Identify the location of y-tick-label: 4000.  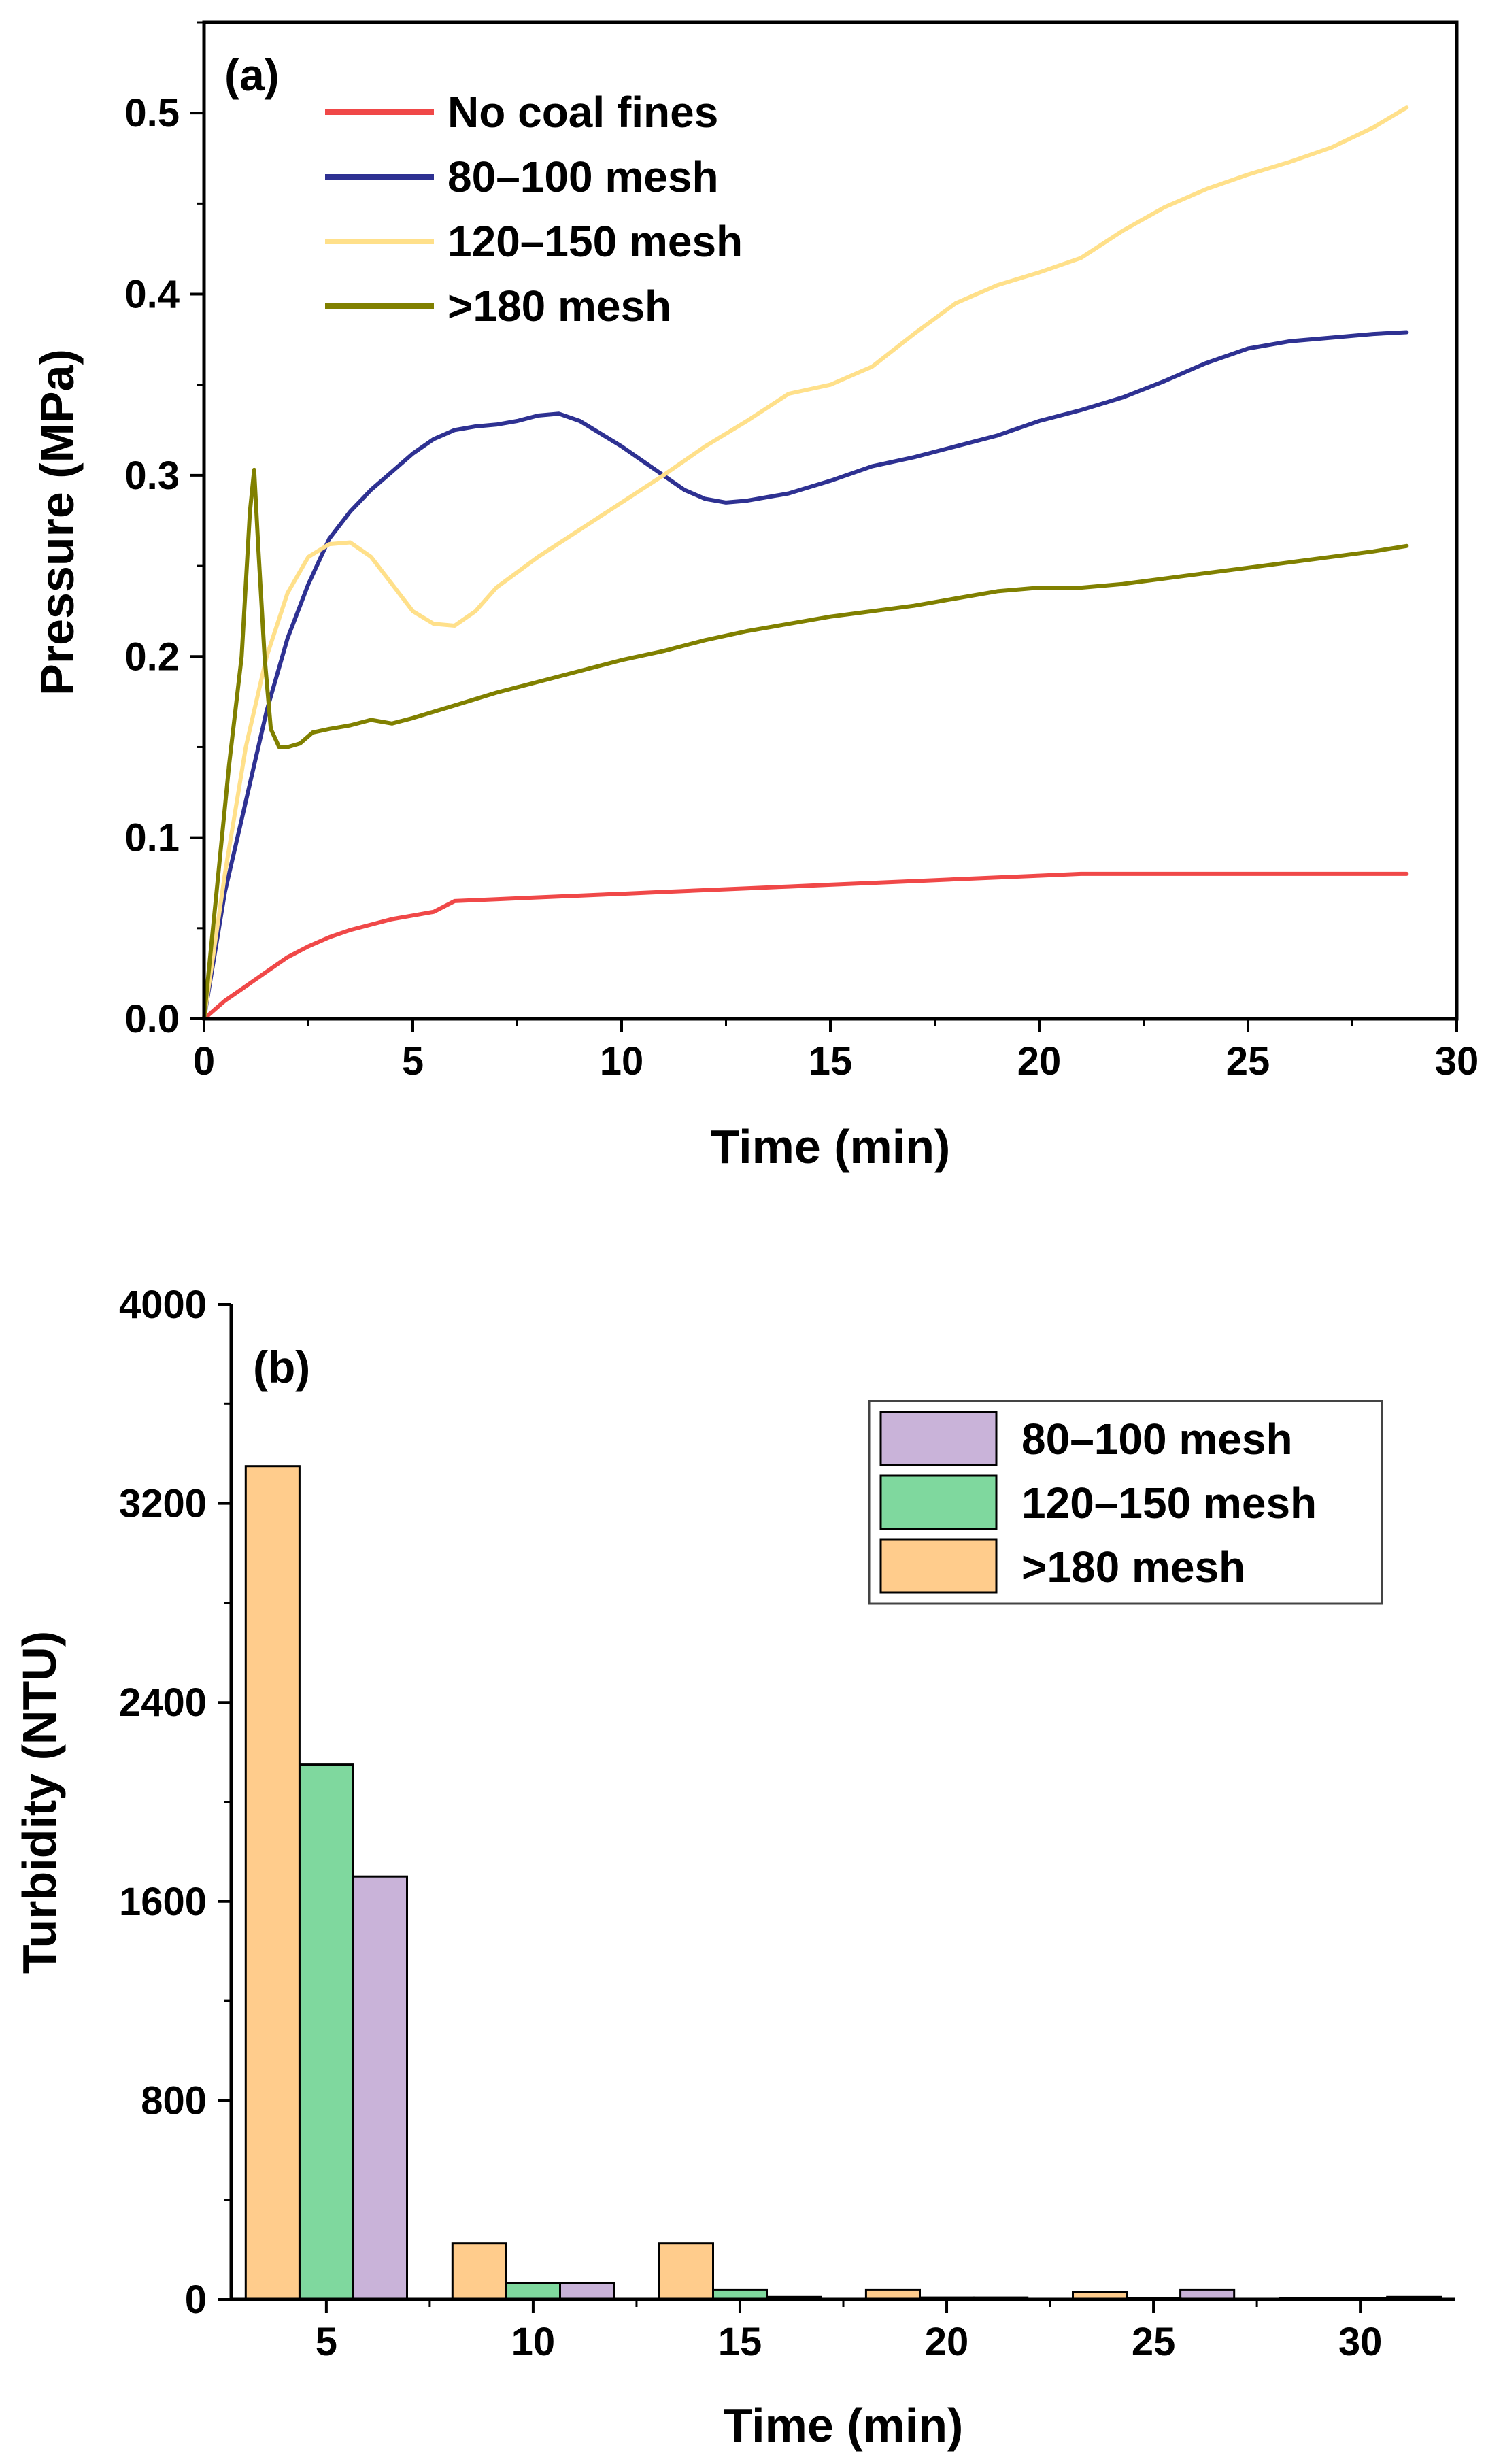
(163, 1305).